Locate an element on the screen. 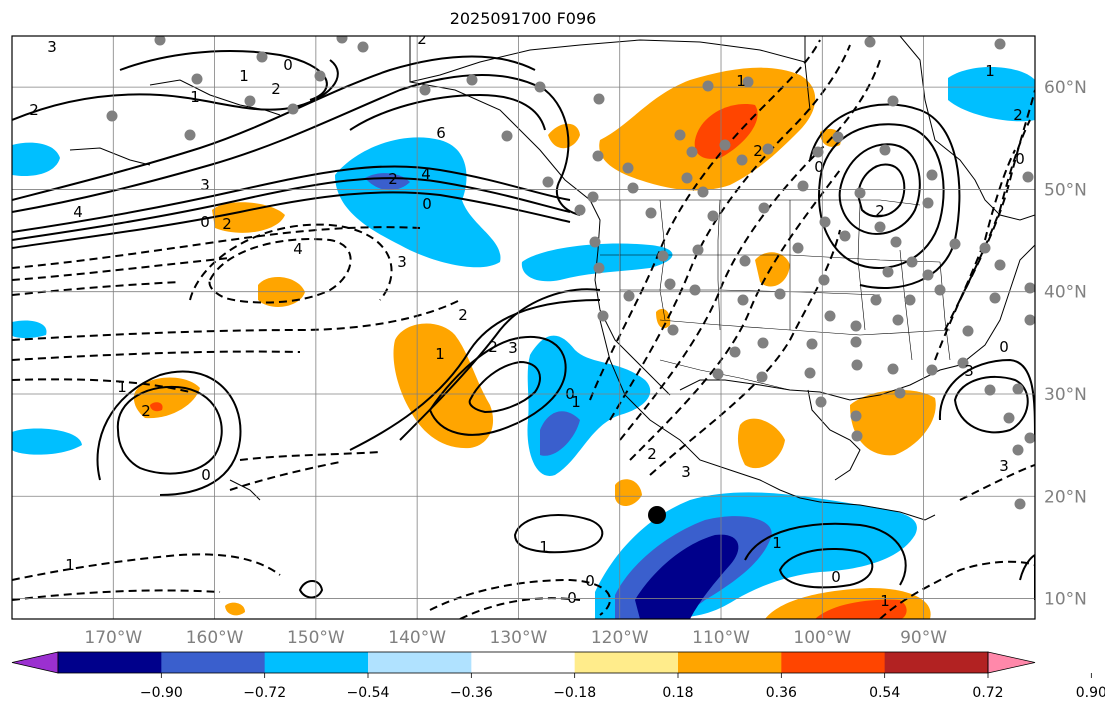  negative-anomaly-baja-core is located at coordinates (560, 433).